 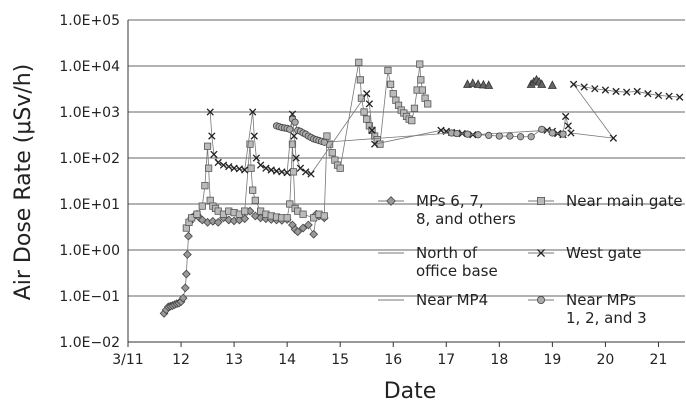 I want to click on legend-item-mps-6-7-8-and-others: MPs 6, 7, 8, and others, so click(x=447, y=210).